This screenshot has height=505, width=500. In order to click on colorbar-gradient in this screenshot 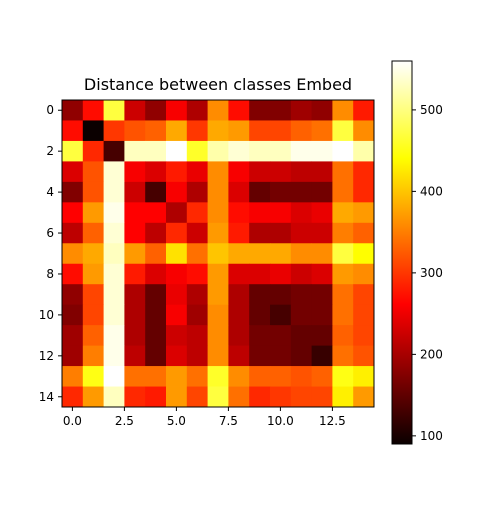, I will do `click(402, 252)`.